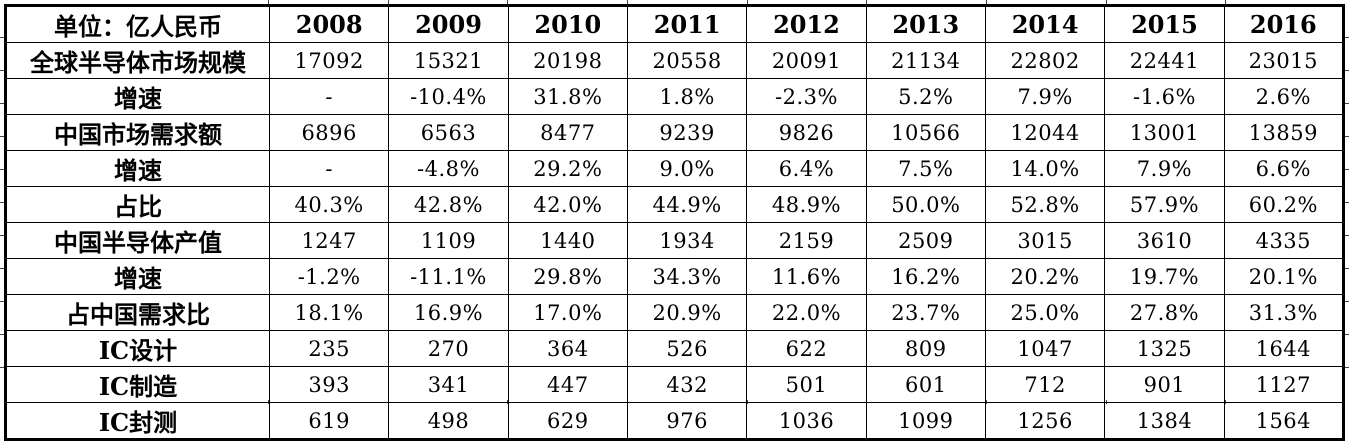 The width and height of the screenshot is (1349, 441). Describe the element at coordinates (1045, 132) in the screenshot. I see `table-cell: 12044` at that location.